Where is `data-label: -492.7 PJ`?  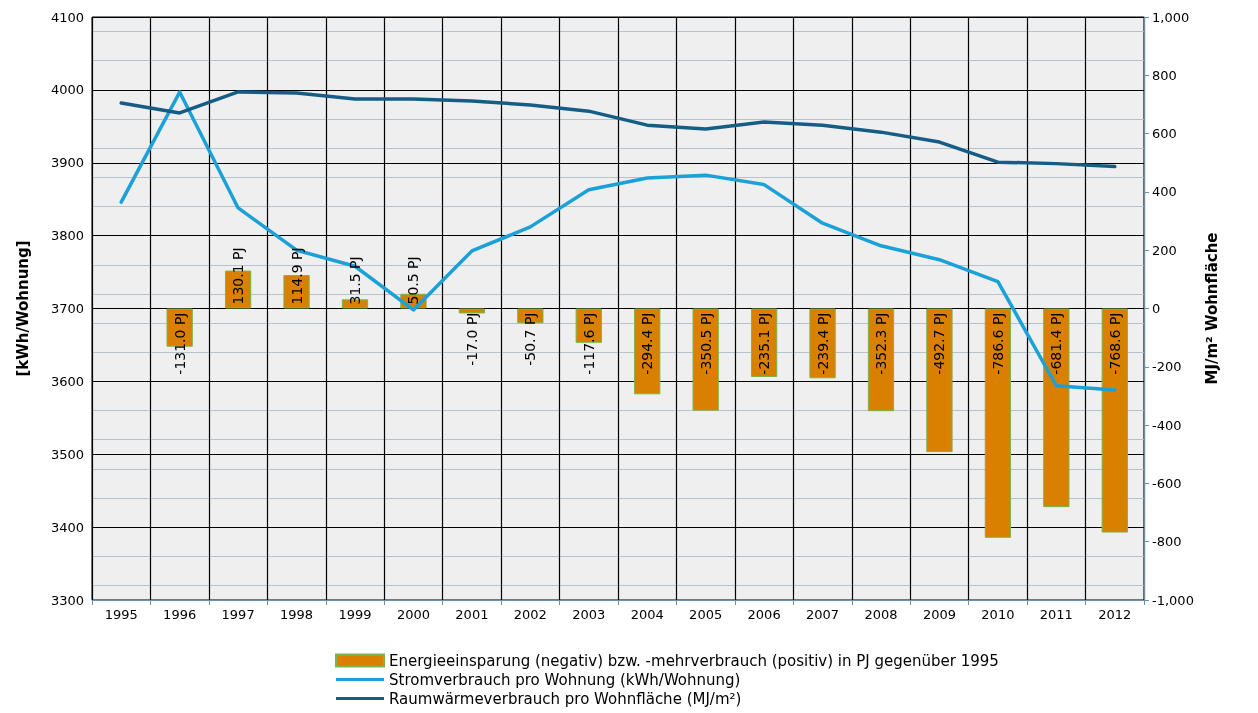
data-label: -492.7 PJ is located at coordinates (939, 343).